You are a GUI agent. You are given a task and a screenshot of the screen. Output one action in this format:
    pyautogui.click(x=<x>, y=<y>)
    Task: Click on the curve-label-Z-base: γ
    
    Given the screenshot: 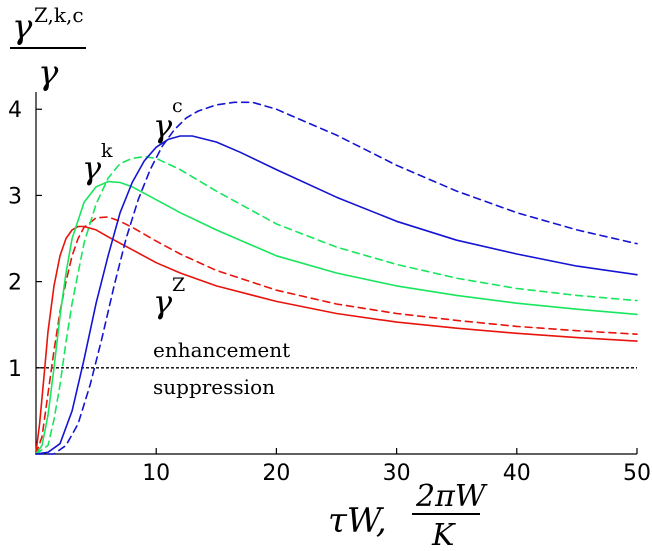 What is the action you would take?
    pyautogui.click(x=163, y=302)
    